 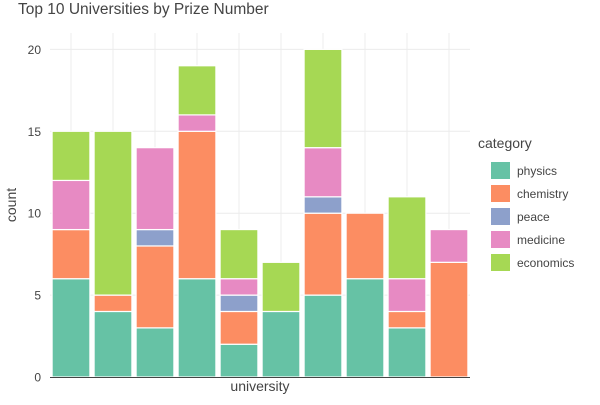 I want to click on legend-swatch-physics, so click(x=500, y=170).